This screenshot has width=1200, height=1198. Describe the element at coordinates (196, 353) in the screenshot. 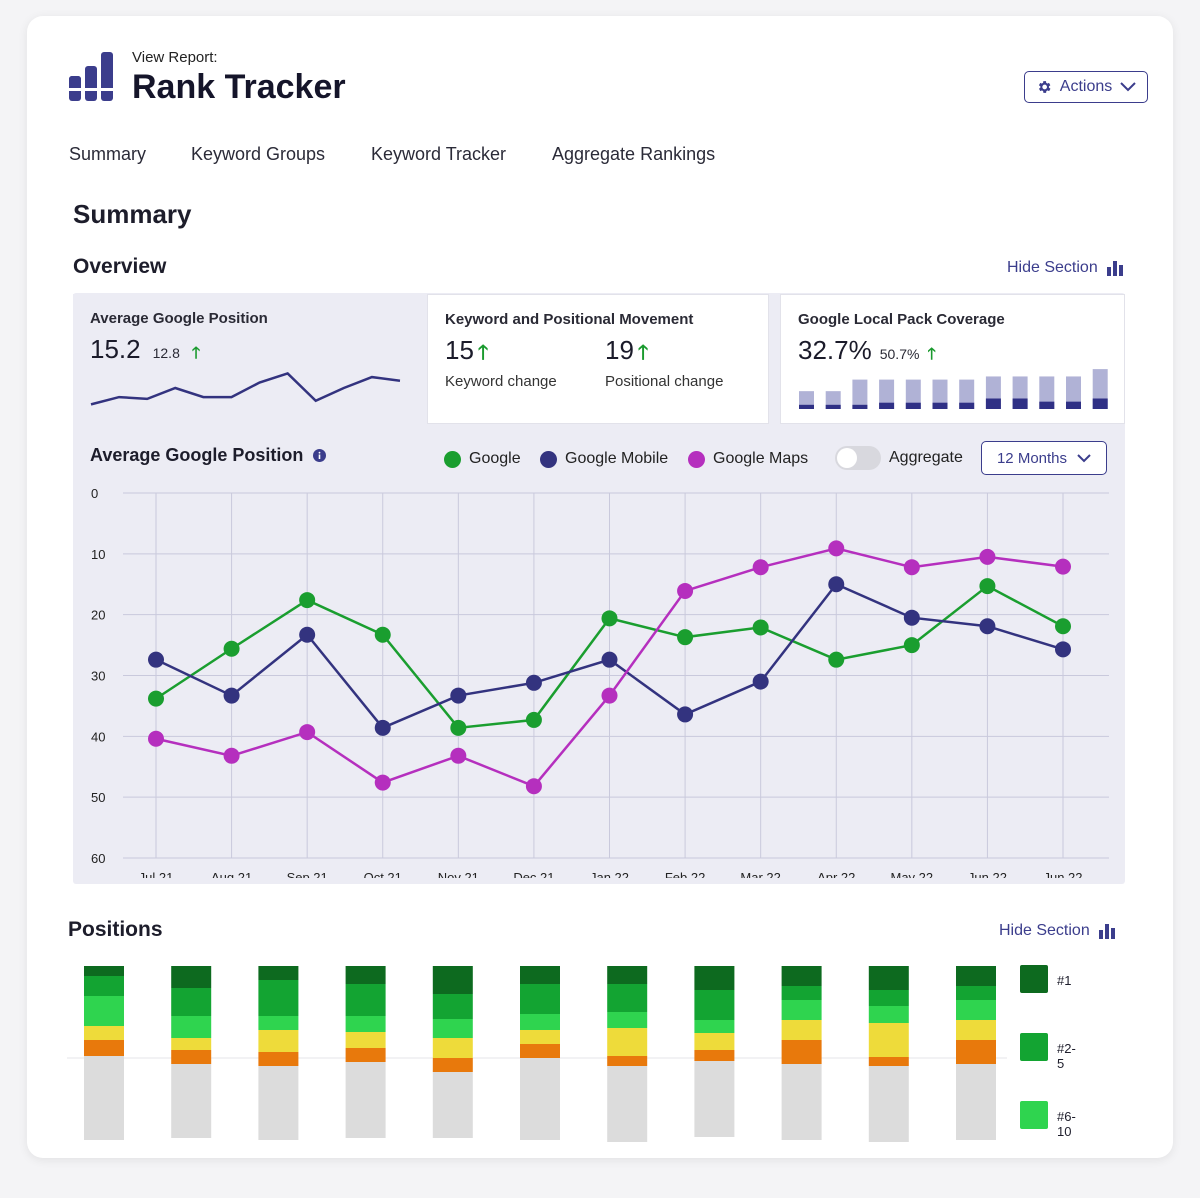

I see `up-arrow-icon: 🡑` at that location.